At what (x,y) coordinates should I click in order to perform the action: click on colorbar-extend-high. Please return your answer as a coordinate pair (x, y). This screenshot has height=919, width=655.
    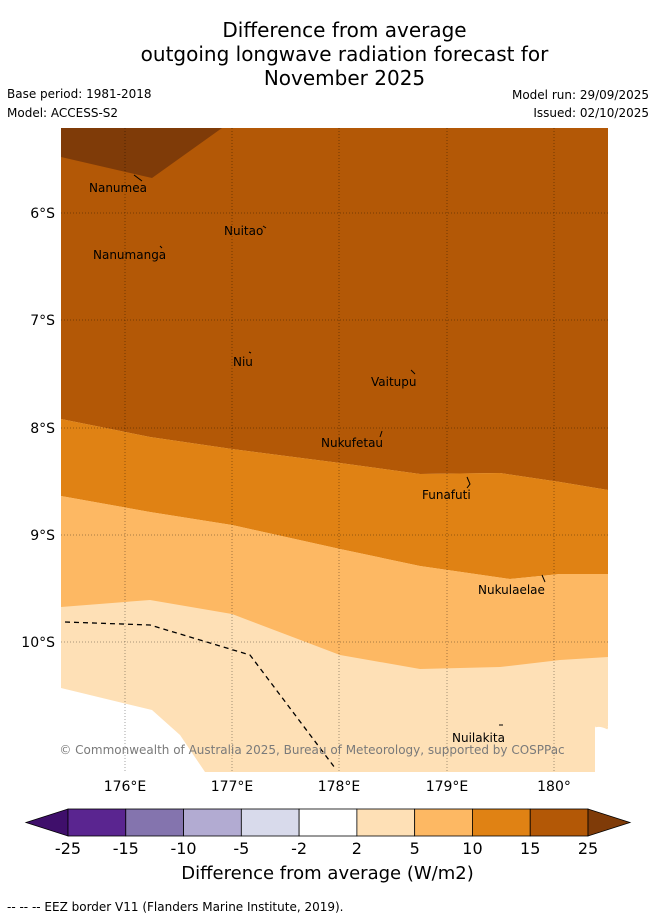
    Looking at the image, I should click on (609, 822).